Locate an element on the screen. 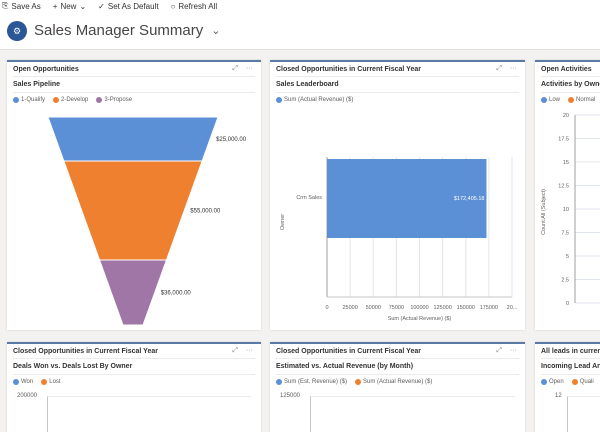 This screenshot has width=600, height=432. x-tick-label: 25000 is located at coordinates (349, 308).